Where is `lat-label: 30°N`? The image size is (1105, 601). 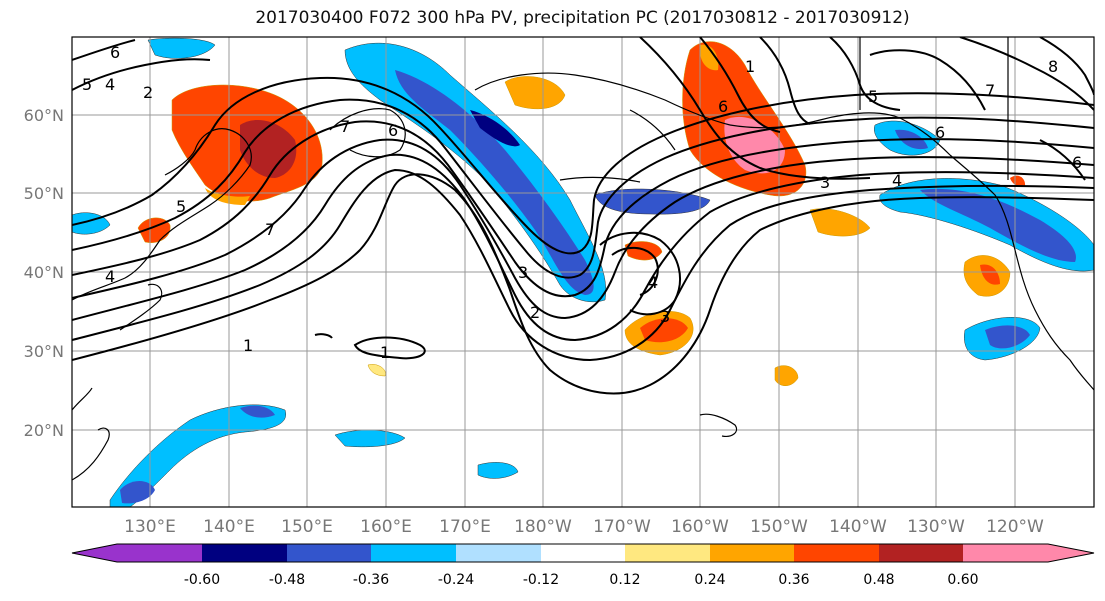 lat-label: 30°N is located at coordinates (44, 351).